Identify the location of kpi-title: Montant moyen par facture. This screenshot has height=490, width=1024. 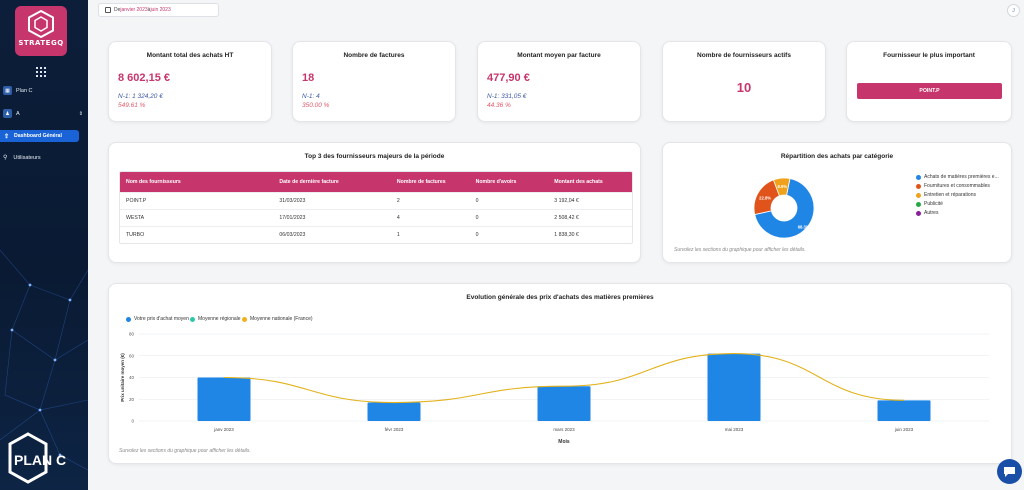
(559, 55).